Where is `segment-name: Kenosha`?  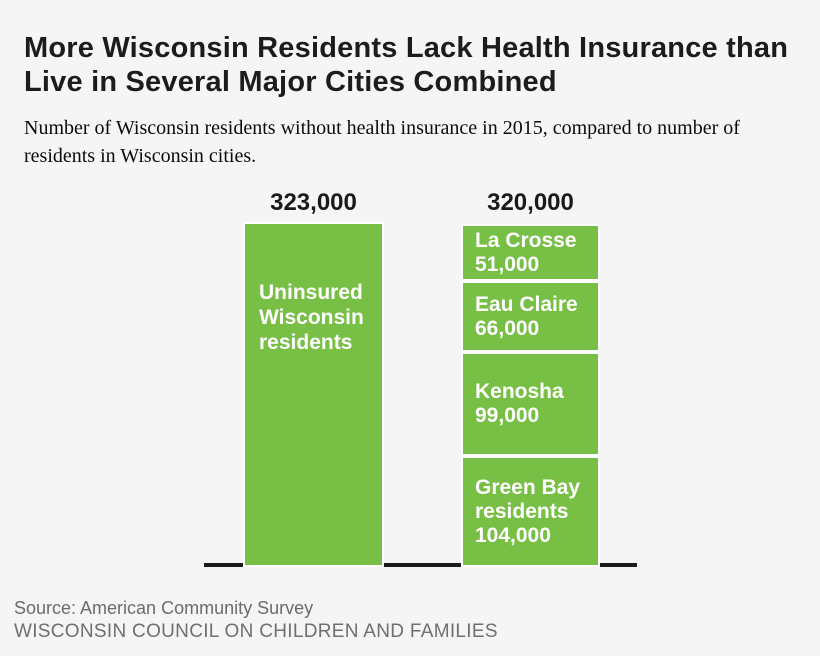 segment-name: Kenosha is located at coordinates (519, 391).